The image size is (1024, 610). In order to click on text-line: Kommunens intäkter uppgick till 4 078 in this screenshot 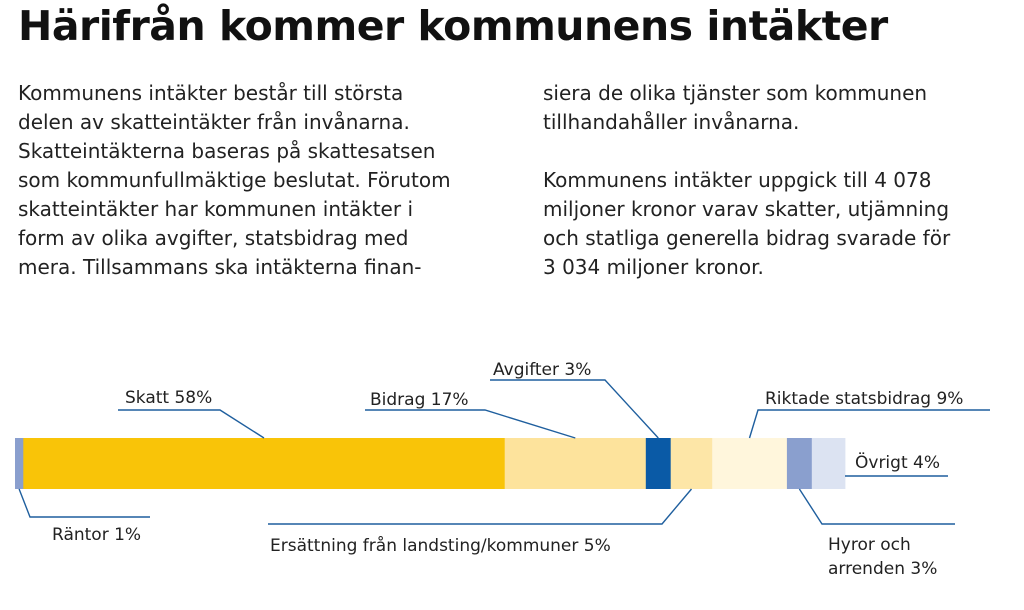, I will do `click(737, 180)`.